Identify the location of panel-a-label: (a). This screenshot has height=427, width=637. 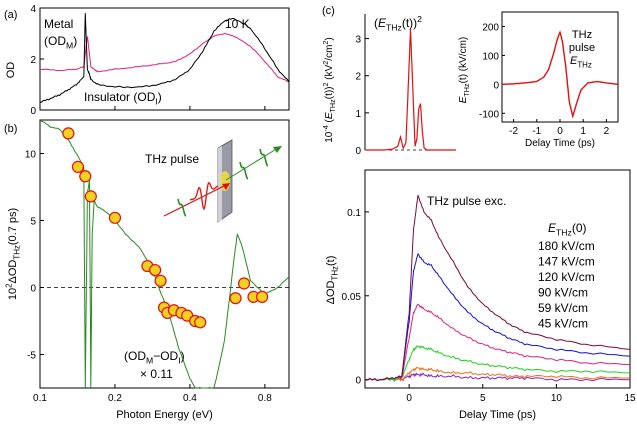
(10, 15).